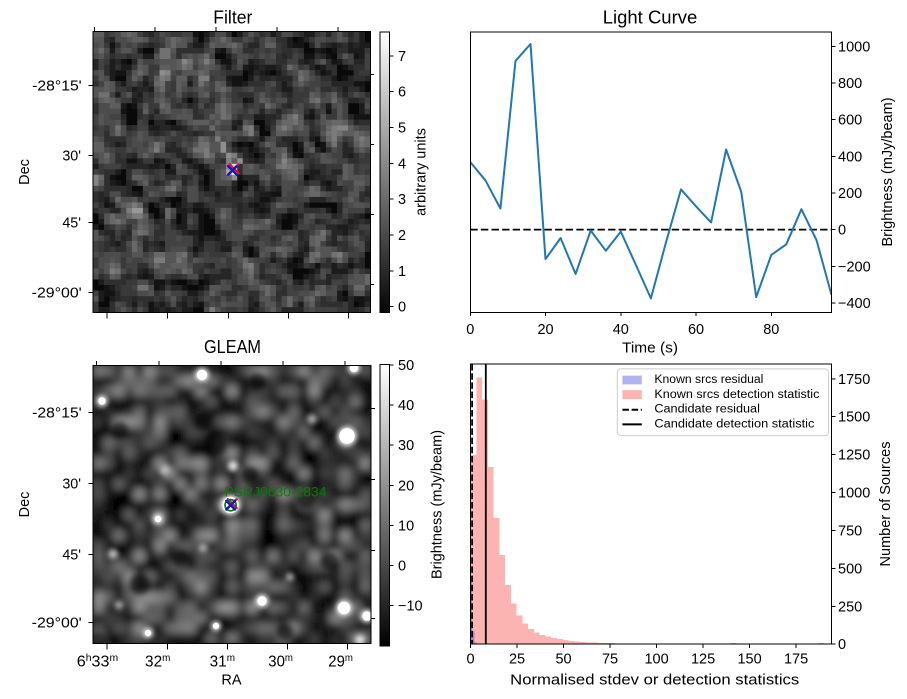 This screenshot has width=907, height=699. Describe the element at coordinates (854, 418) in the screenshot. I see `svg-text: 1500` at that location.